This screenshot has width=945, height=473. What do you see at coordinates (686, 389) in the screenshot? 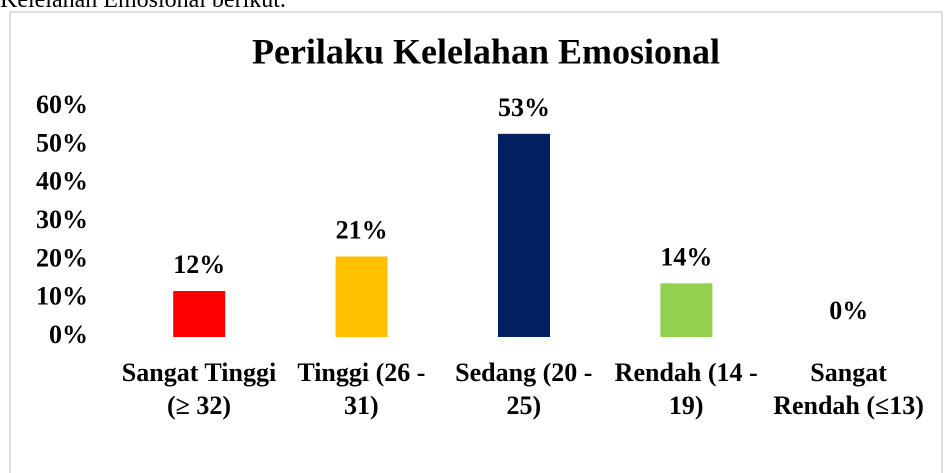
I see `x-tick-label: Rendah (14 - 19)` at bounding box center [686, 389].